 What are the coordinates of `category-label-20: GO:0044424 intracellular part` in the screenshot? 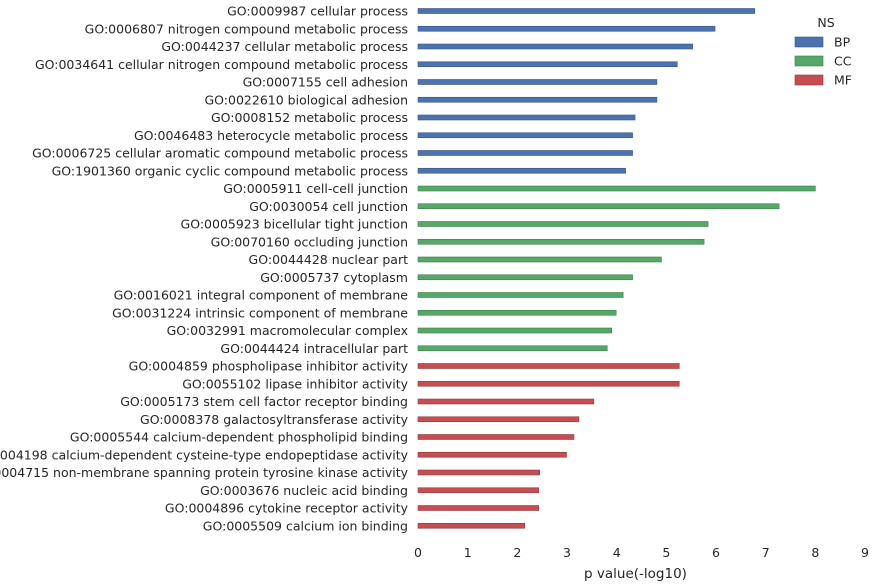 It's located at (314, 348).